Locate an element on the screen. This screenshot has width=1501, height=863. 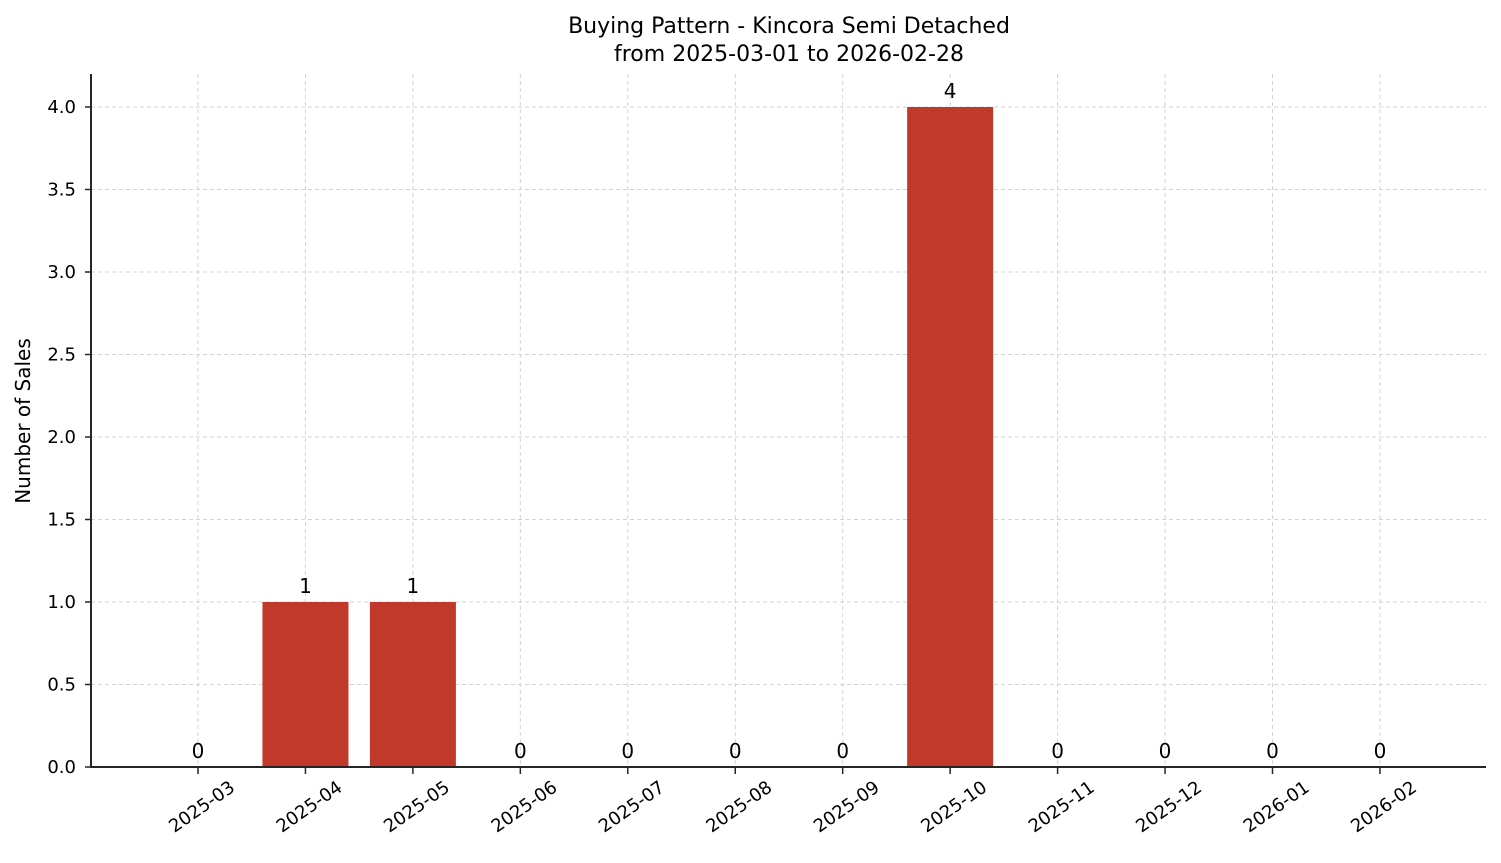
bar-value-label: 4 is located at coordinates (950, 91).